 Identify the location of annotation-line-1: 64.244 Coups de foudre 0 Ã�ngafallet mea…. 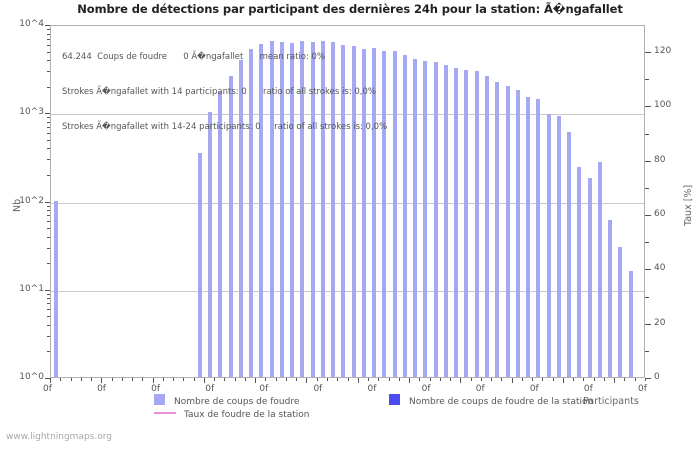
(194, 57).